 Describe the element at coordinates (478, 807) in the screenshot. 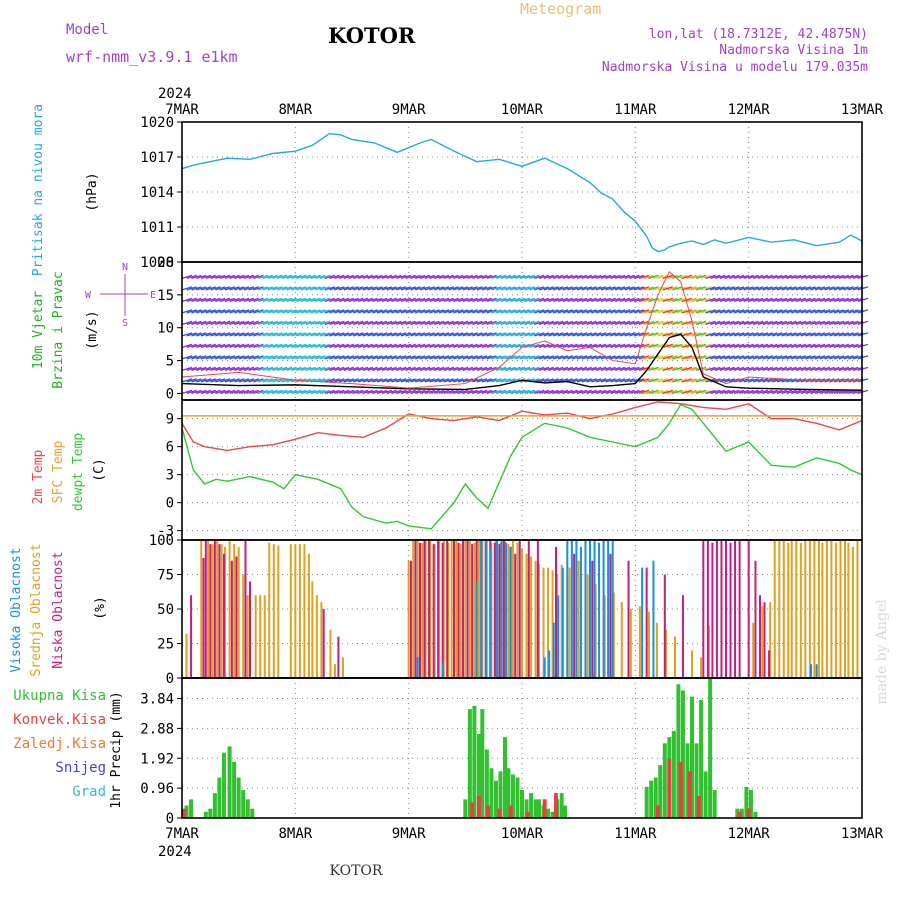

I see `bar-Konvek-Kisa` at that location.